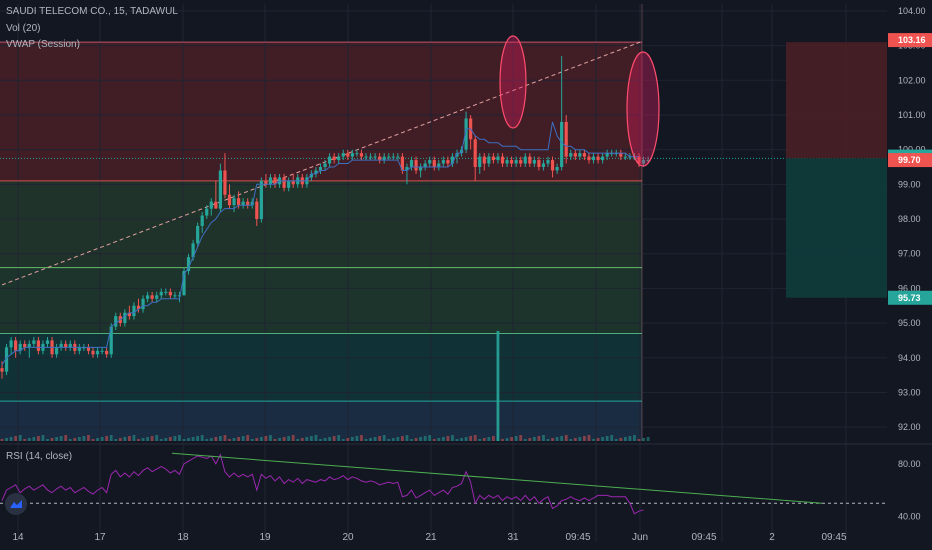 This screenshot has width=932, height=550. What do you see at coordinates (836, 228) in the screenshot?
I see `target-zone` at bounding box center [836, 228].